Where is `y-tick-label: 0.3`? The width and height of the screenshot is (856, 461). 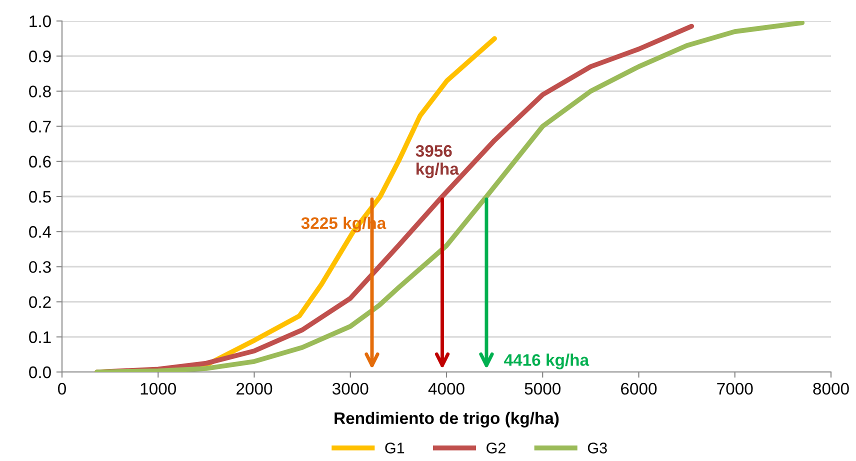 y-tick-label: 0.3 is located at coordinates (40, 267).